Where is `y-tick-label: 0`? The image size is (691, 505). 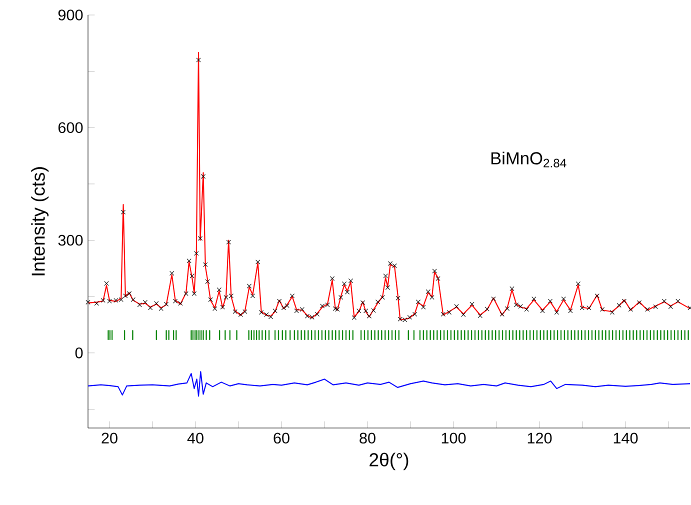 y-tick-label: 0 is located at coordinates (79, 352).